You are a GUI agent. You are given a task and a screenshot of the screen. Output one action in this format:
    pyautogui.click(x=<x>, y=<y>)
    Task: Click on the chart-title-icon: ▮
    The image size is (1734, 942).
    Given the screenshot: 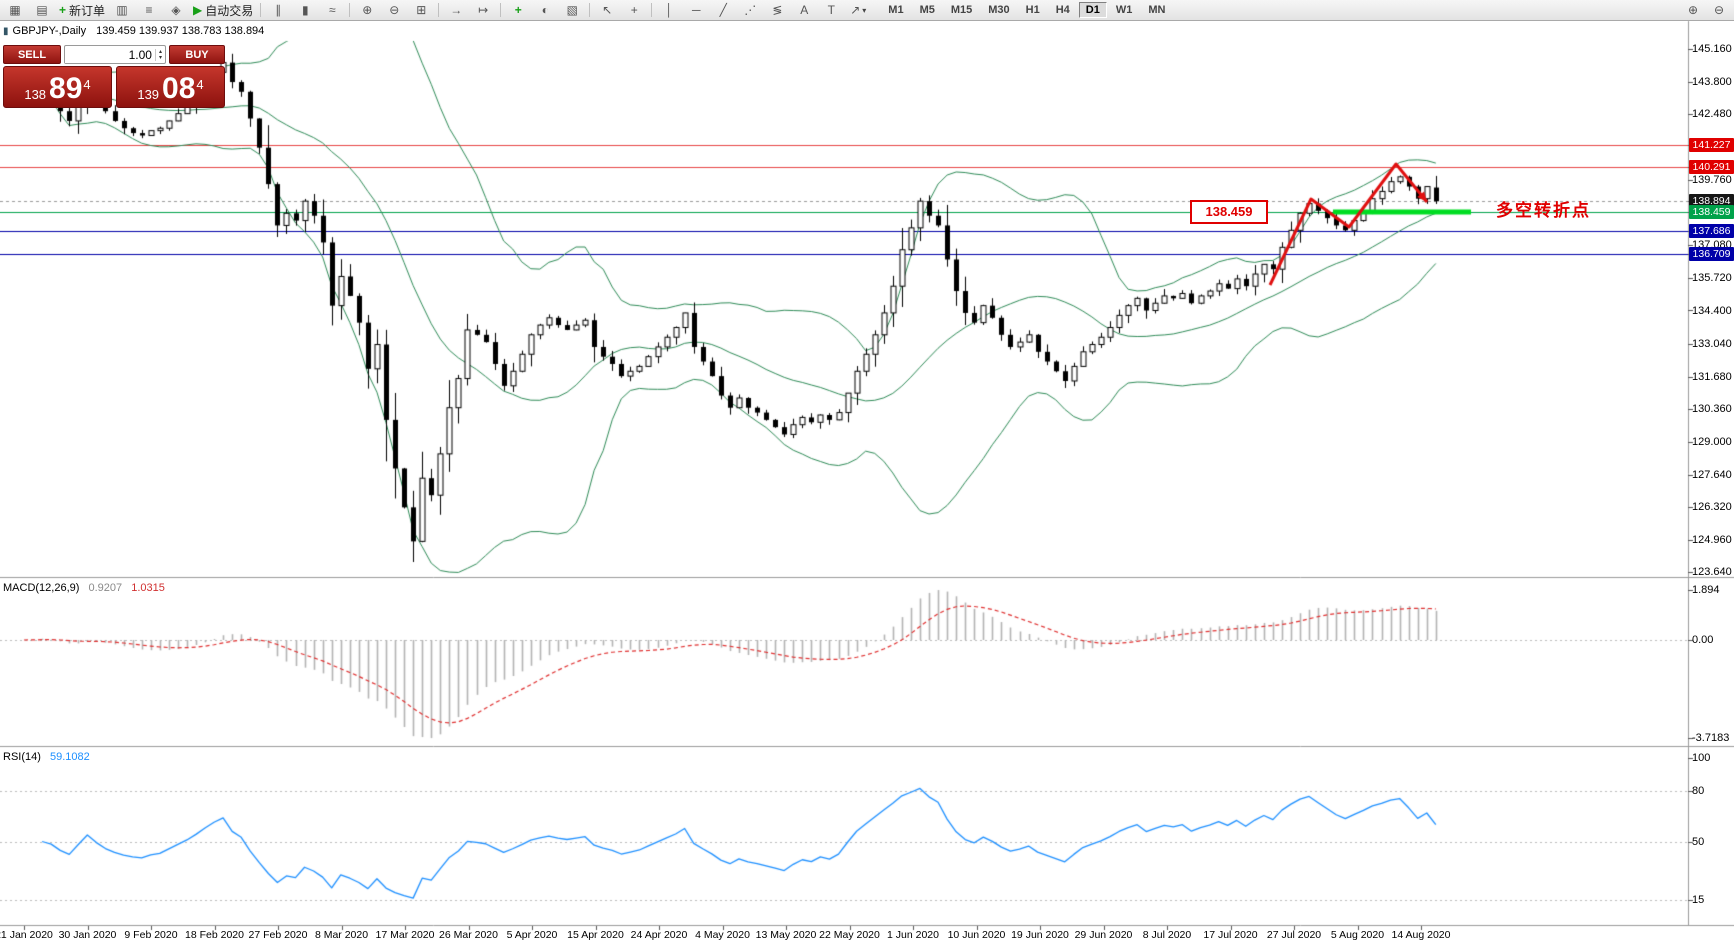 What is the action you would take?
    pyautogui.click(x=6, y=31)
    